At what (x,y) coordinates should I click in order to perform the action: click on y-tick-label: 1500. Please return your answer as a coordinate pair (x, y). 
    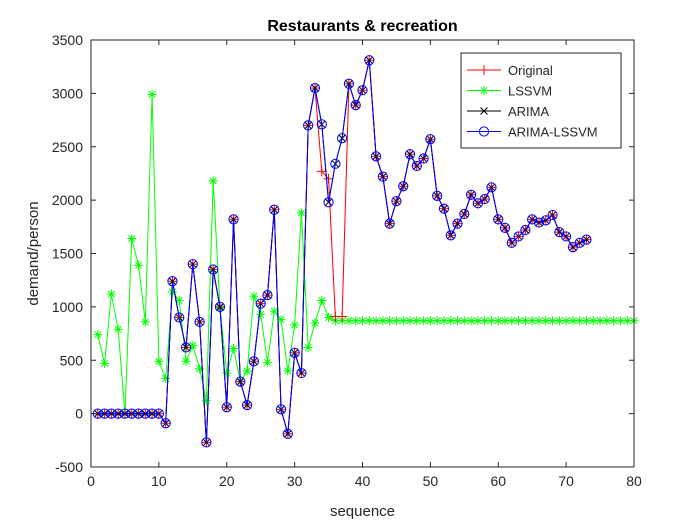
    Looking at the image, I should click on (67, 254).